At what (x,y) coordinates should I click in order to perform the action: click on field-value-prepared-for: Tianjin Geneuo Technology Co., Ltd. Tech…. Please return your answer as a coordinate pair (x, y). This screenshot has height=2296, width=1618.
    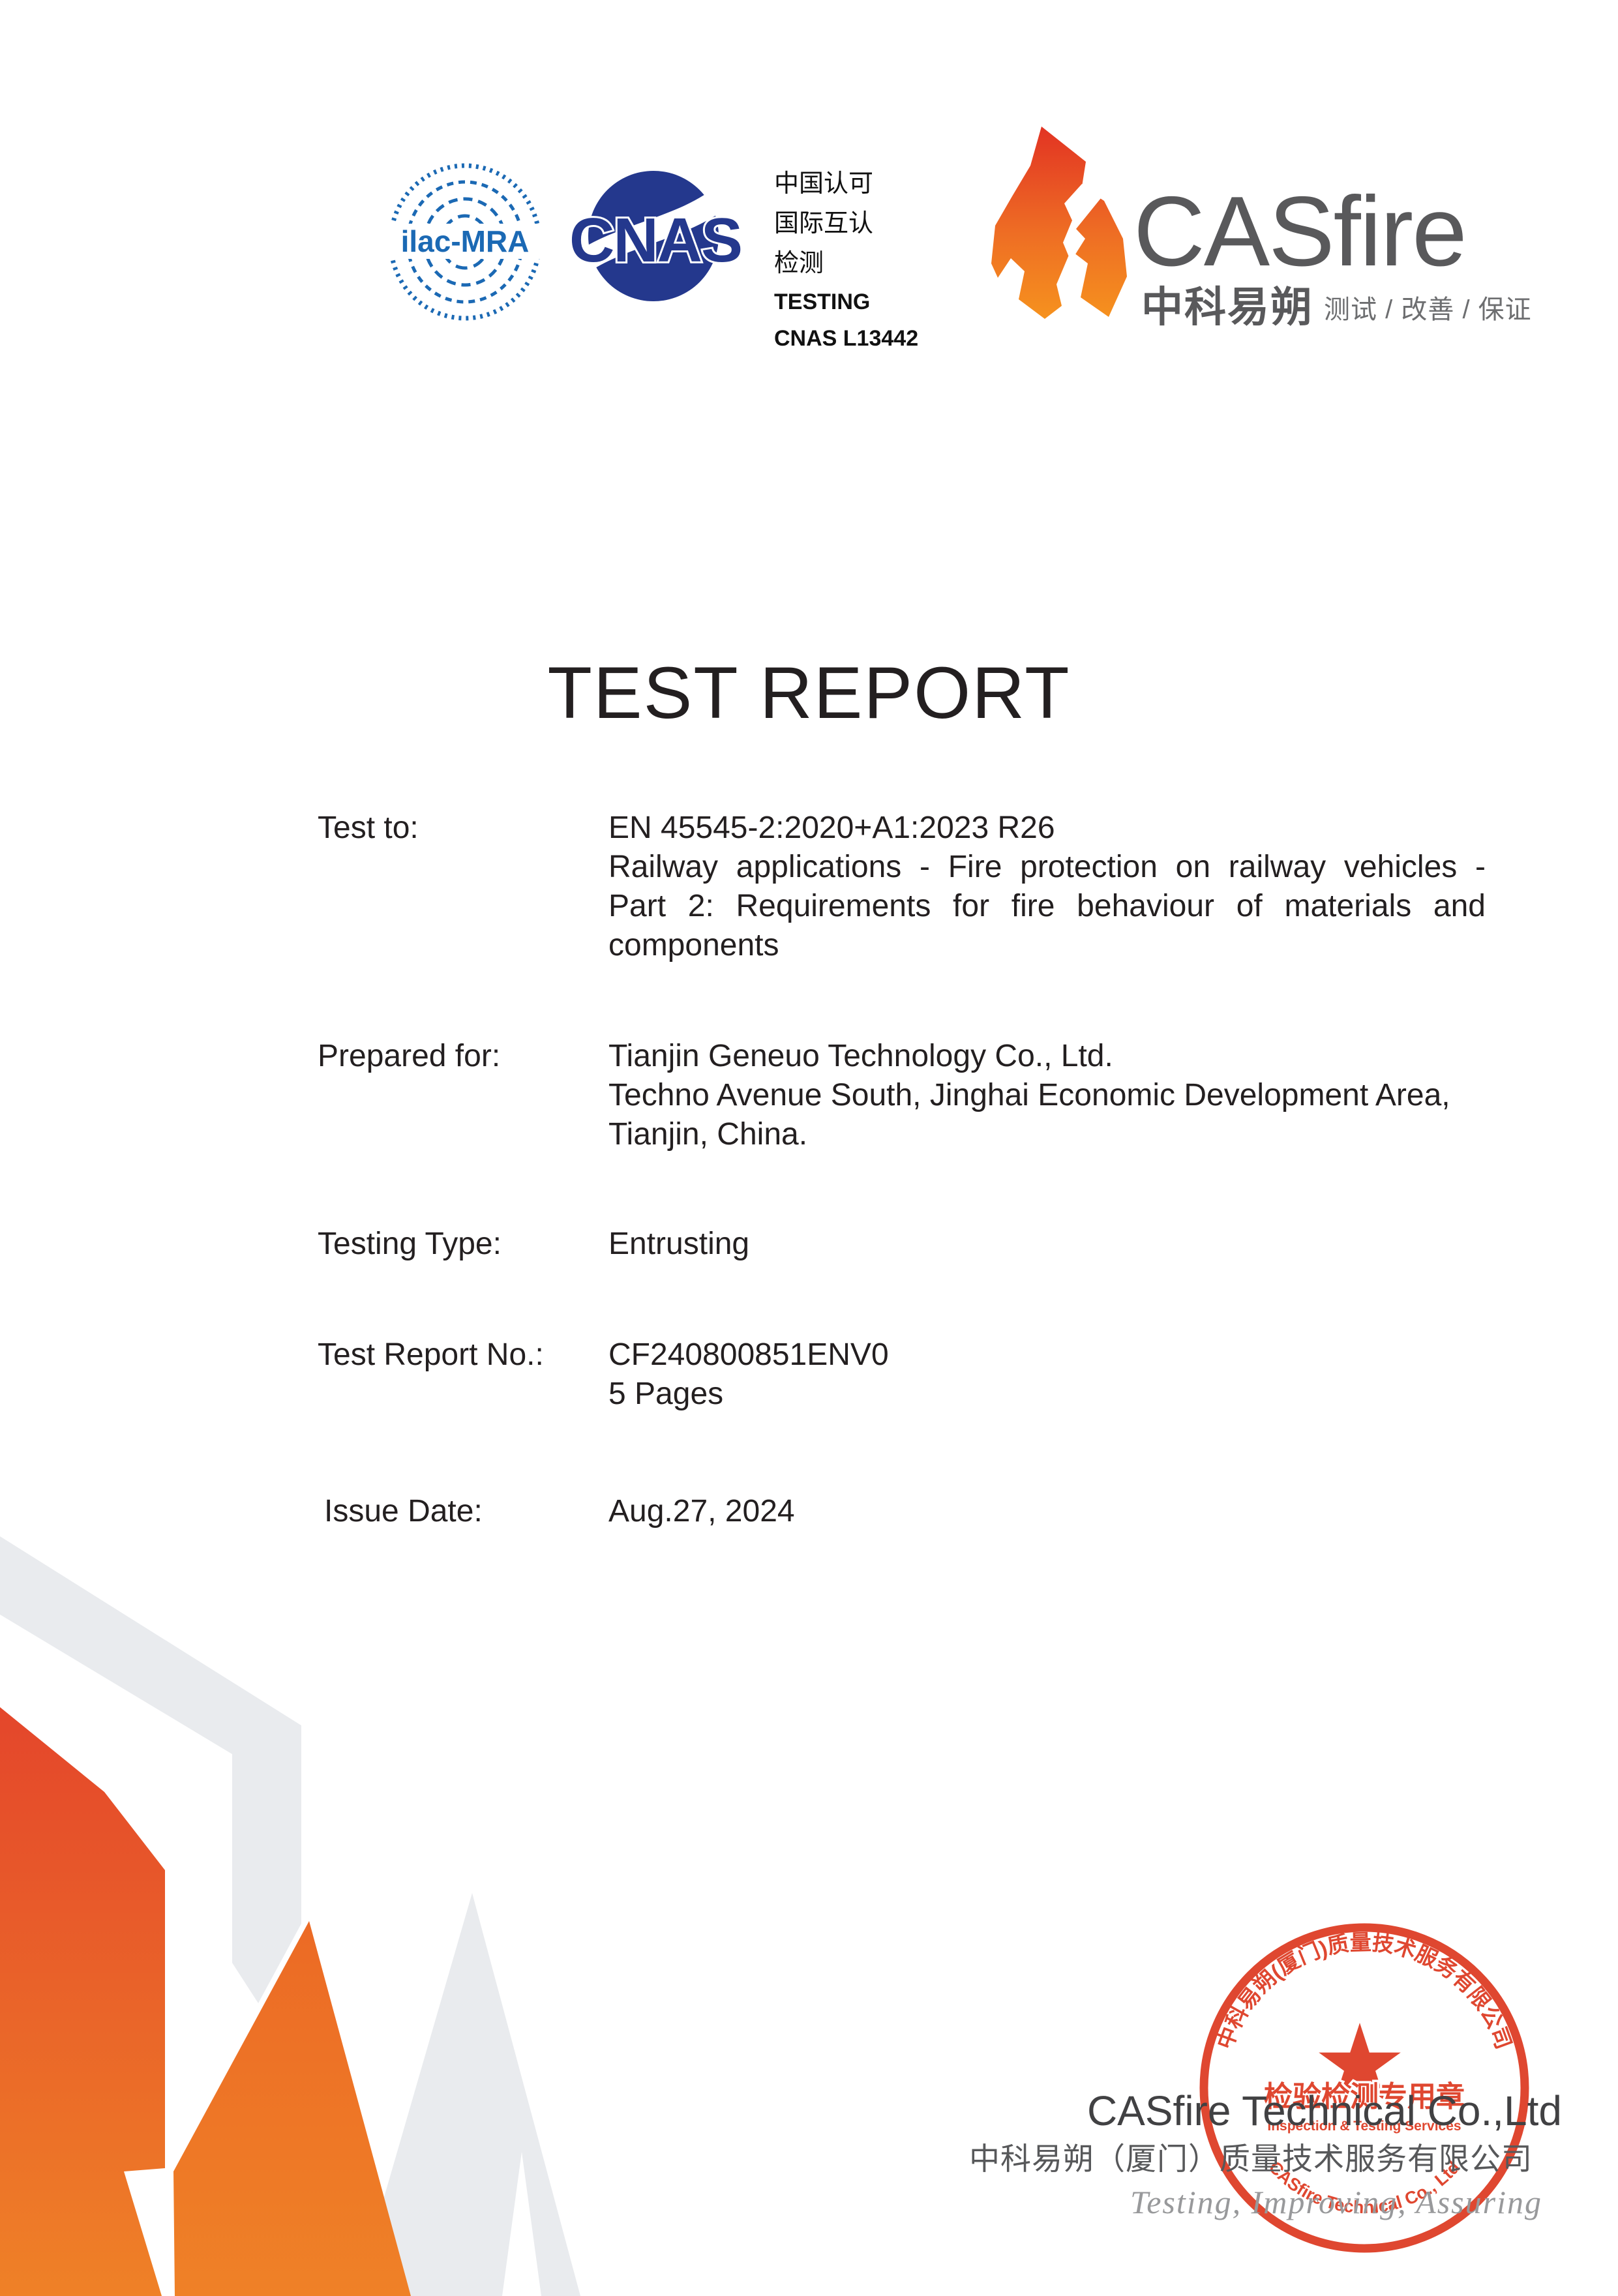
    Looking at the image, I should click on (1071, 1095).